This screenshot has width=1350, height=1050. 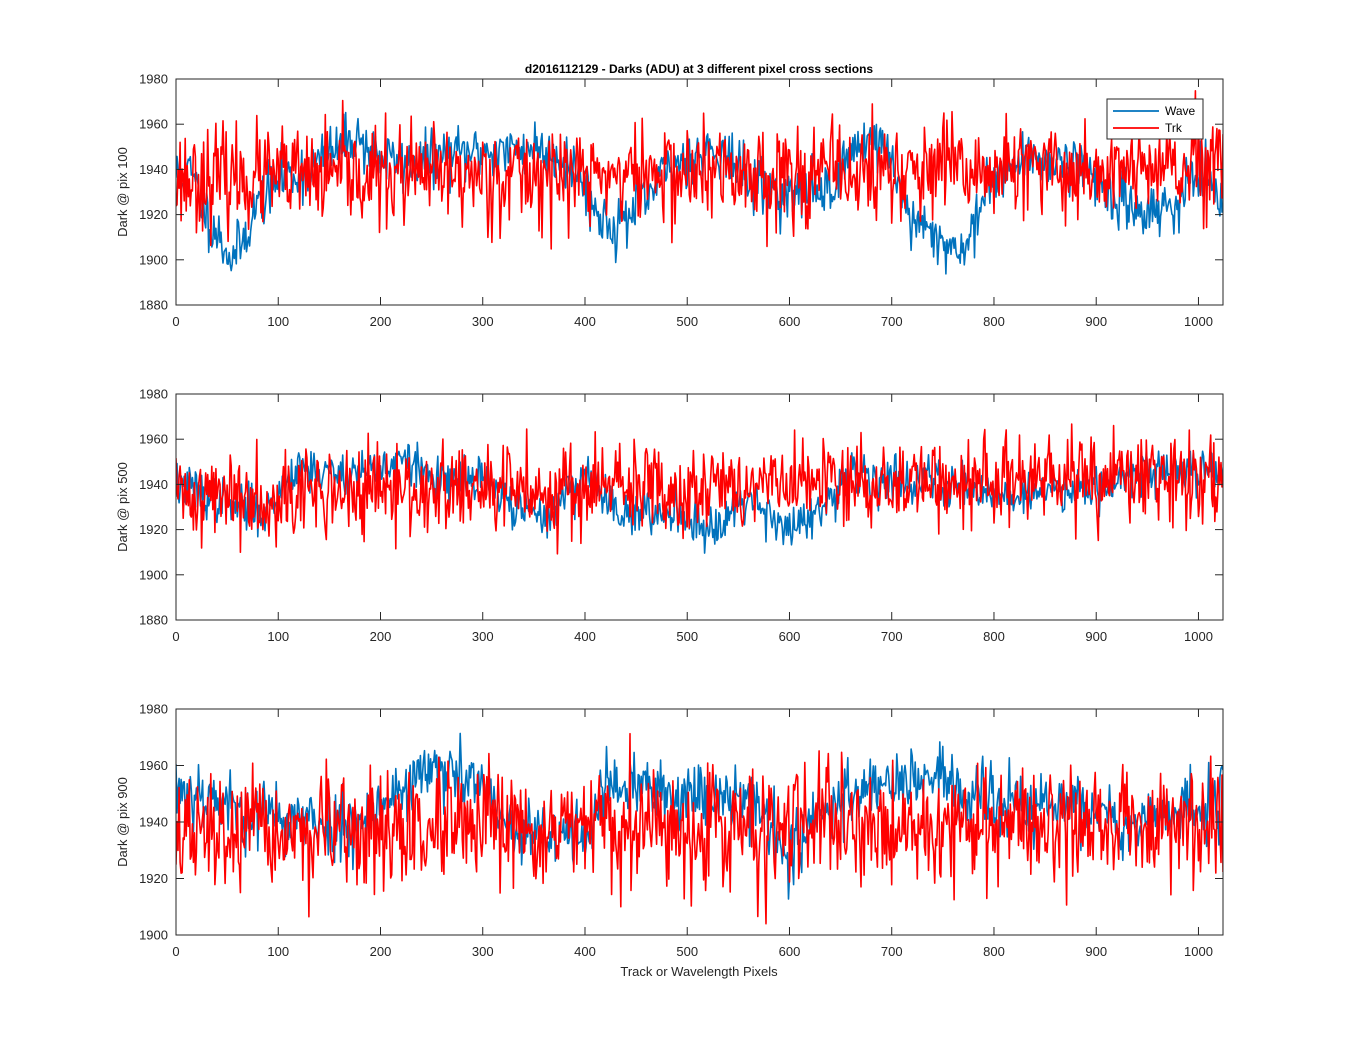 I want to click on legend: Wave Trk, so click(x=1155, y=119).